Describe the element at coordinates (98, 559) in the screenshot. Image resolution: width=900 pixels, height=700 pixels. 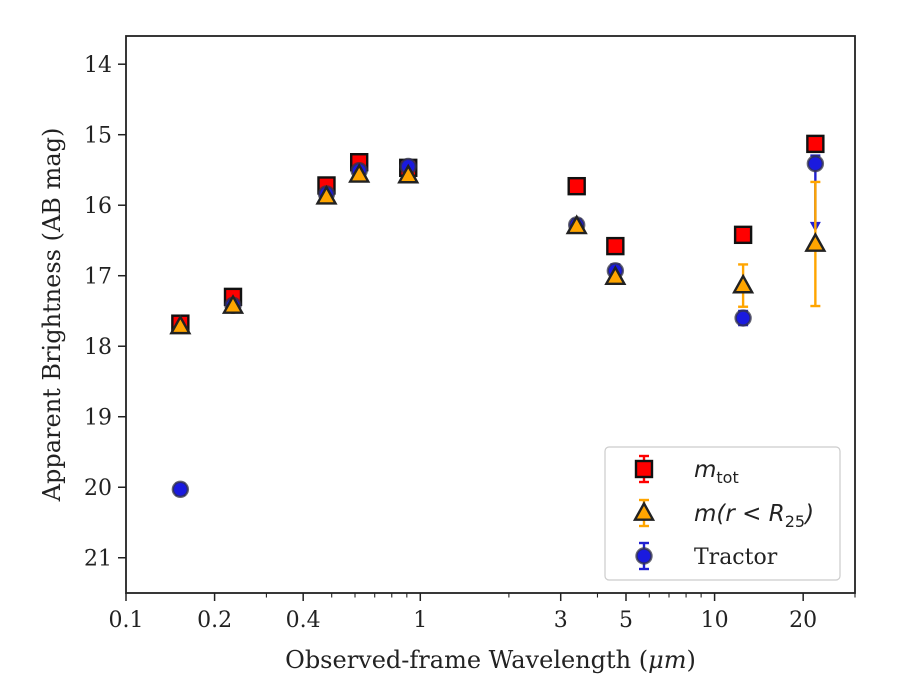
I see `y-tick-label: 21` at that location.